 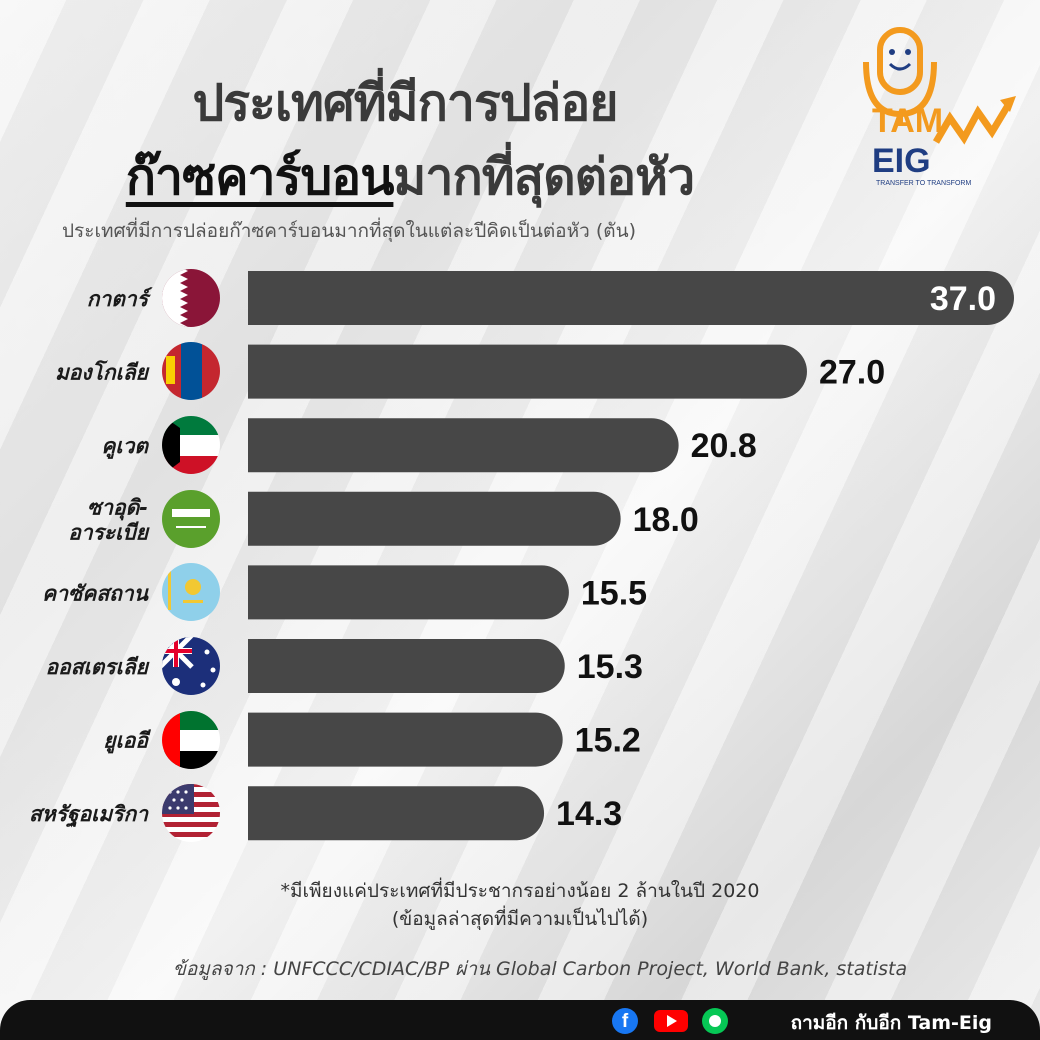 What do you see at coordinates (625, 1021) in the screenshot?
I see `facebook-icon: f` at bounding box center [625, 1021].